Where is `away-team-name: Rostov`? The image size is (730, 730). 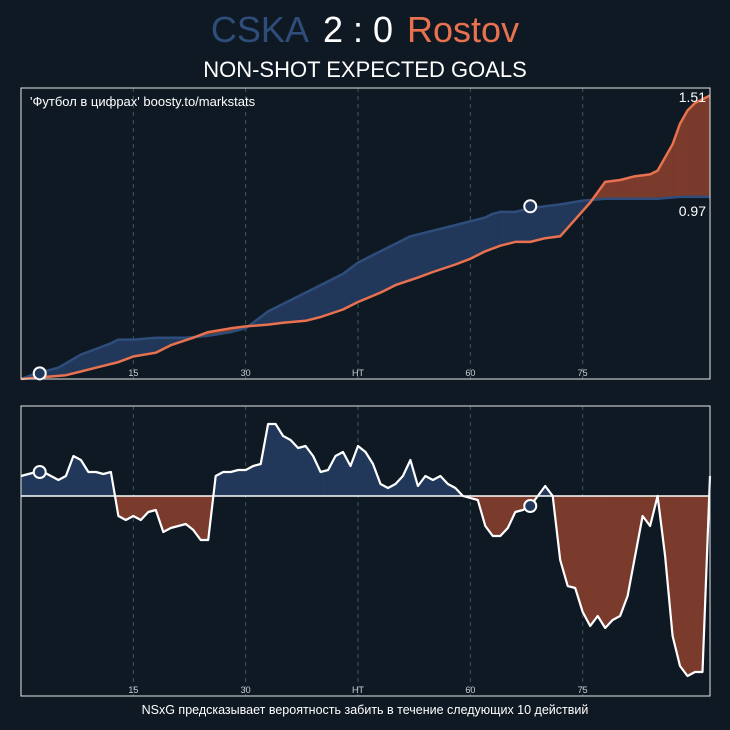
away-team-name: Rostov is located at coordinates (463, 29).